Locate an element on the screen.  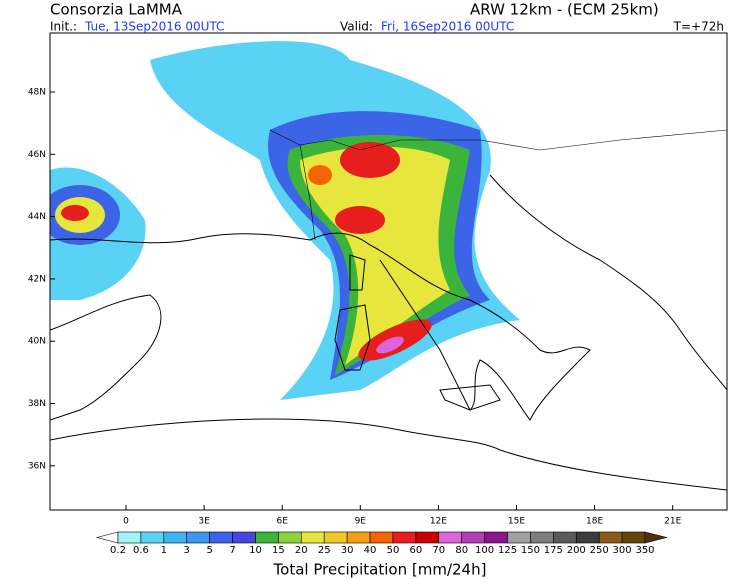
lon-label: 6E is located at coordinates (282, 522).